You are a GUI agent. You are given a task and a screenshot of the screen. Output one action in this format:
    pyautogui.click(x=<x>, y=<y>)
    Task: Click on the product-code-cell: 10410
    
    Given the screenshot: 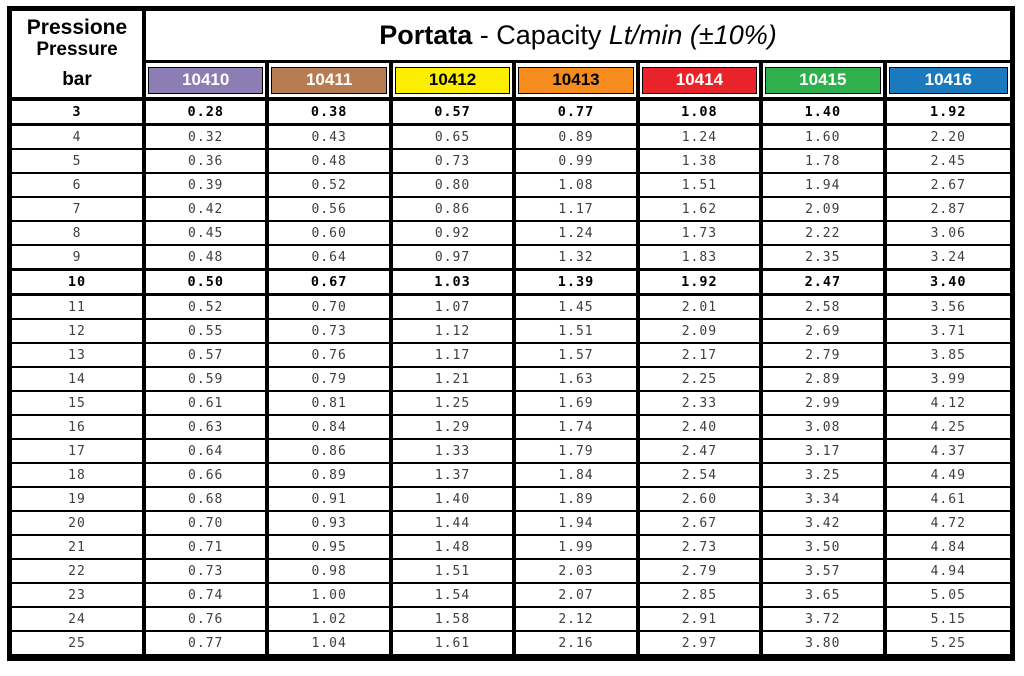 What is the action you would take?
    pyautogui.click(x=208, y=82)
    